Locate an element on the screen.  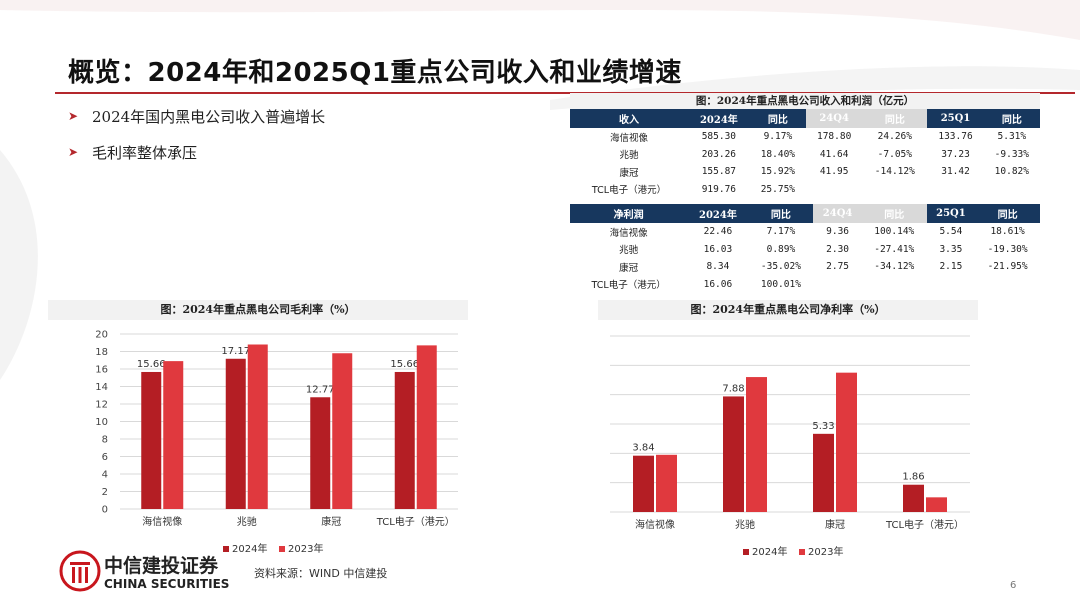
table-cell: 585.30 is located at coordinates (719, 137).